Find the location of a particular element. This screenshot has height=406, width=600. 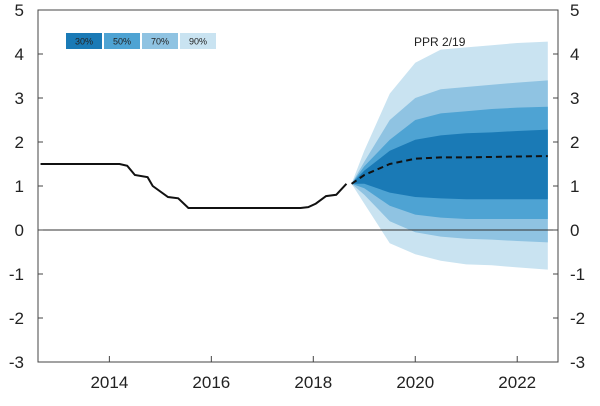

y-tick-label-left: -3 is located at coordinates (16, 362).